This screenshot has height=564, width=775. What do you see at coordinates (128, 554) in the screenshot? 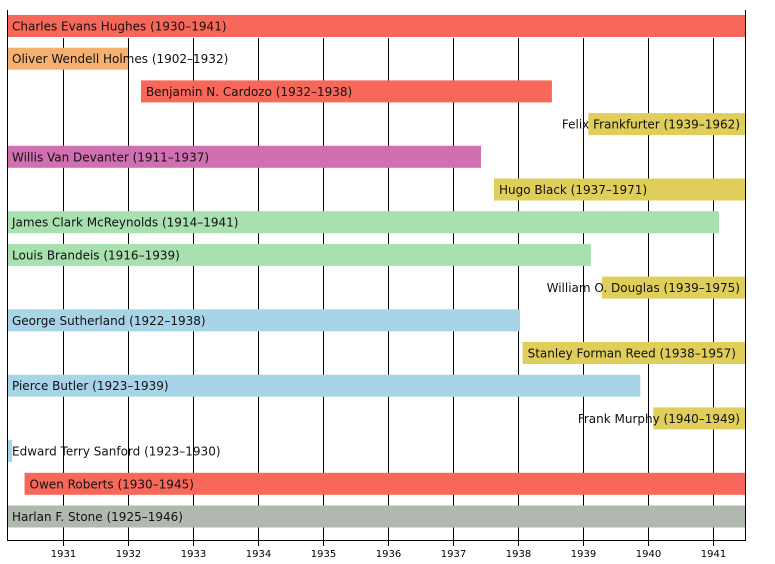
I see `tick-label: 1932` at bounding box center [128, 554].